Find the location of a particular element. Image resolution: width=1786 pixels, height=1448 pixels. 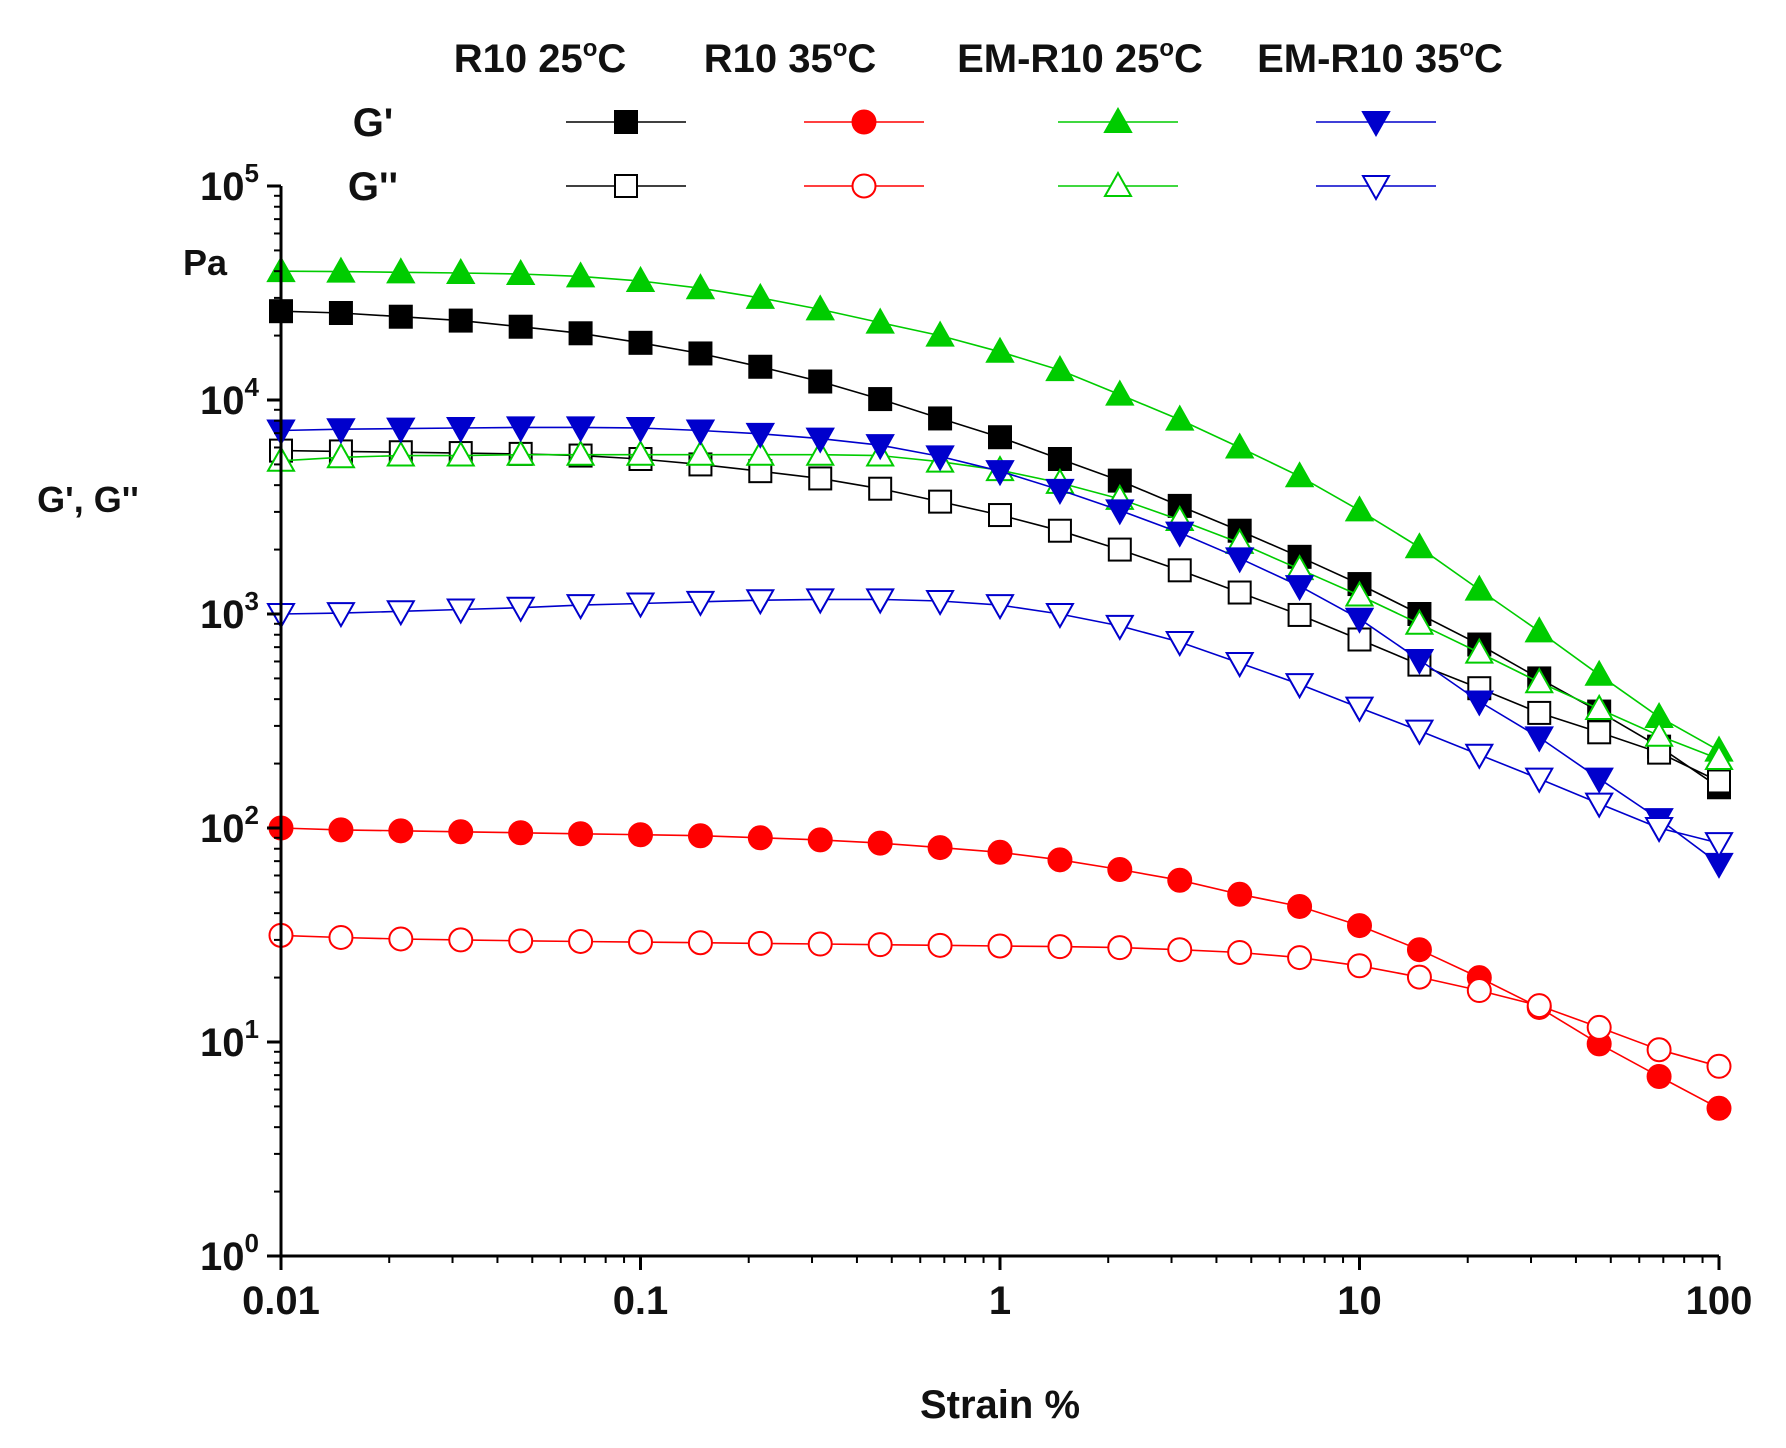

x-axis-label: Strain % is located at coordinates (1000, 1405).